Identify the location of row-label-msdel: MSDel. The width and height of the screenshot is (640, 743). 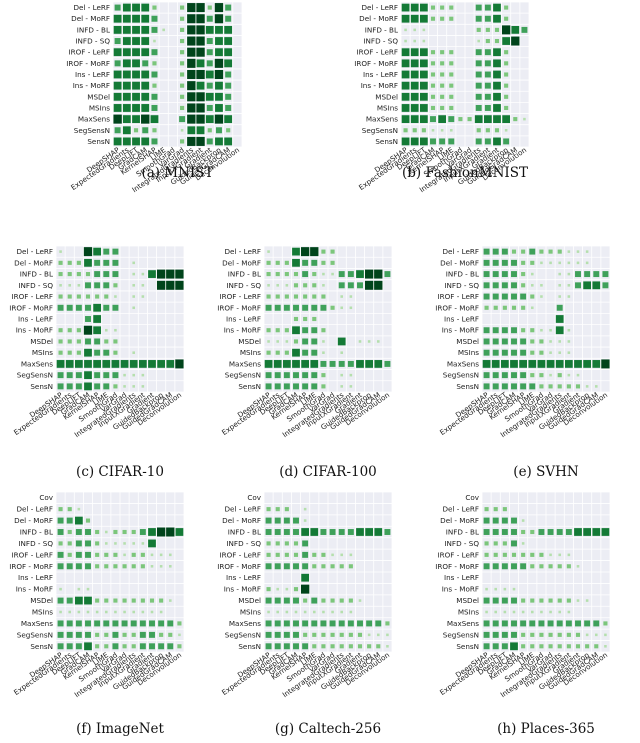
(249, 341).